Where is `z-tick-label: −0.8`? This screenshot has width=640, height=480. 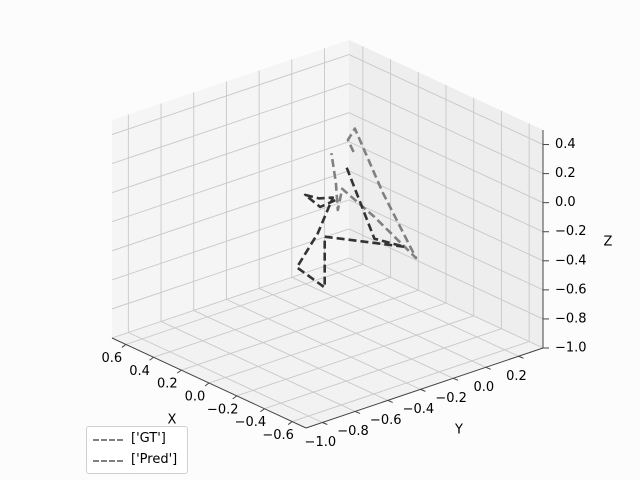
z-tick-label: −0.8 is located at coordinates (571, 318).